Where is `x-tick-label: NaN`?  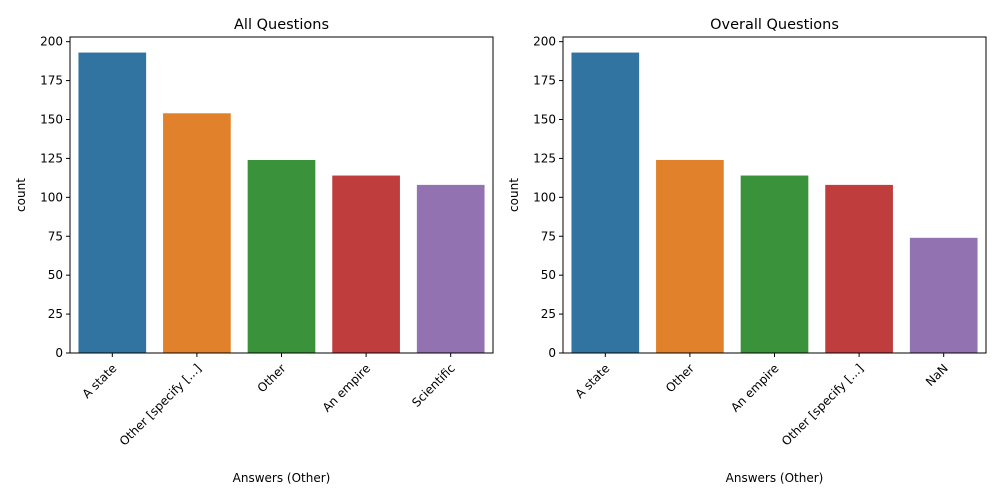
x-tick-label: NaN is located at coordinates (937, 375).